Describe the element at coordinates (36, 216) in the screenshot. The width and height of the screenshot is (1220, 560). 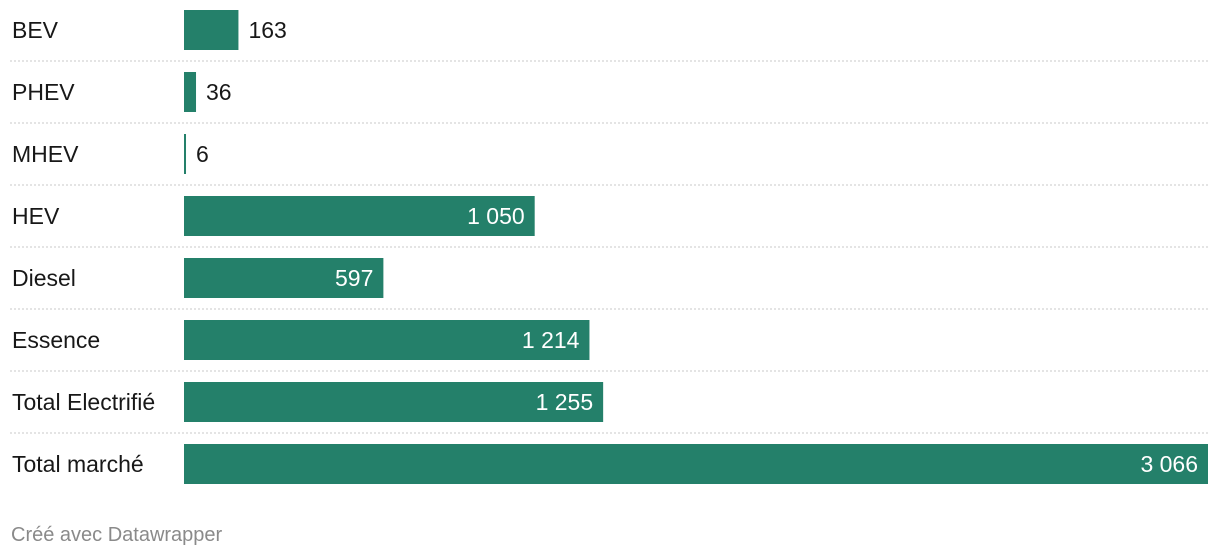
I see `category-label: HEV` at that location.